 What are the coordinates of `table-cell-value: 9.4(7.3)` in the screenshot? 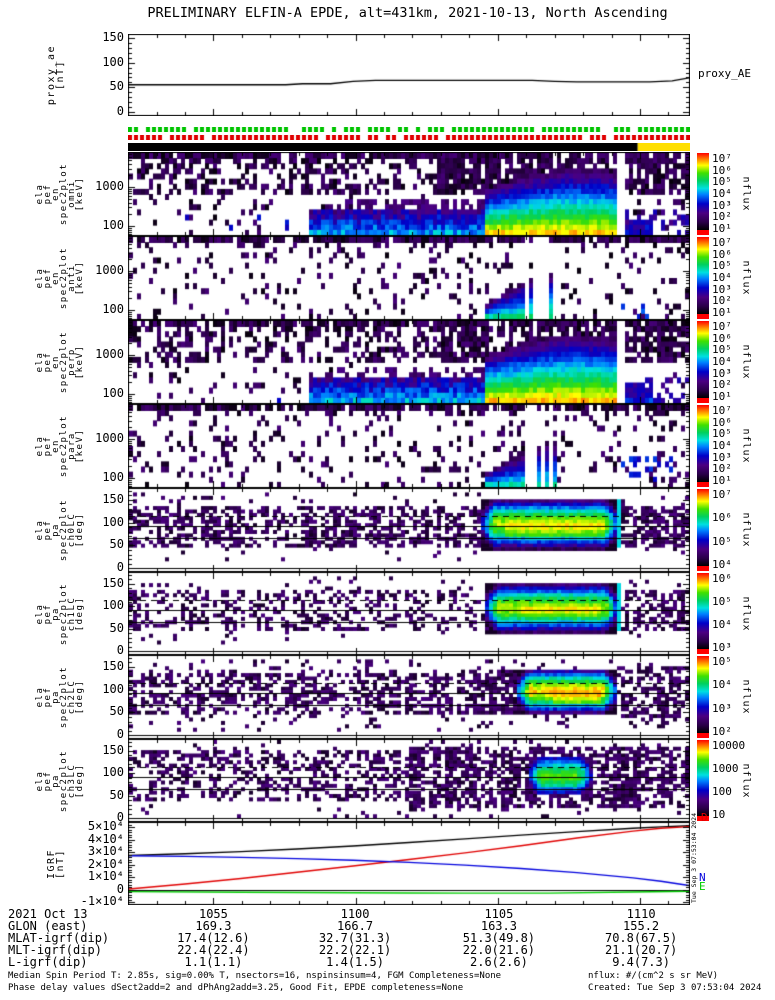 It's located at (641, 962).